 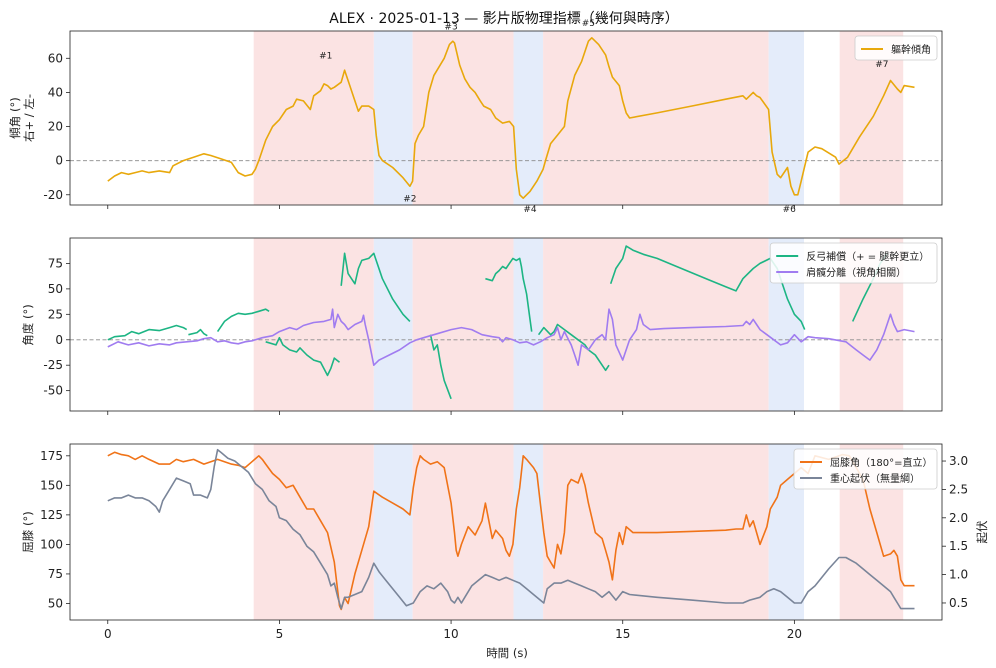 What do you see at coordinates (28, 324) in the screenshot?
I see `panel2-ylabel: 角度 (°)` at bounding box center [28, 324].